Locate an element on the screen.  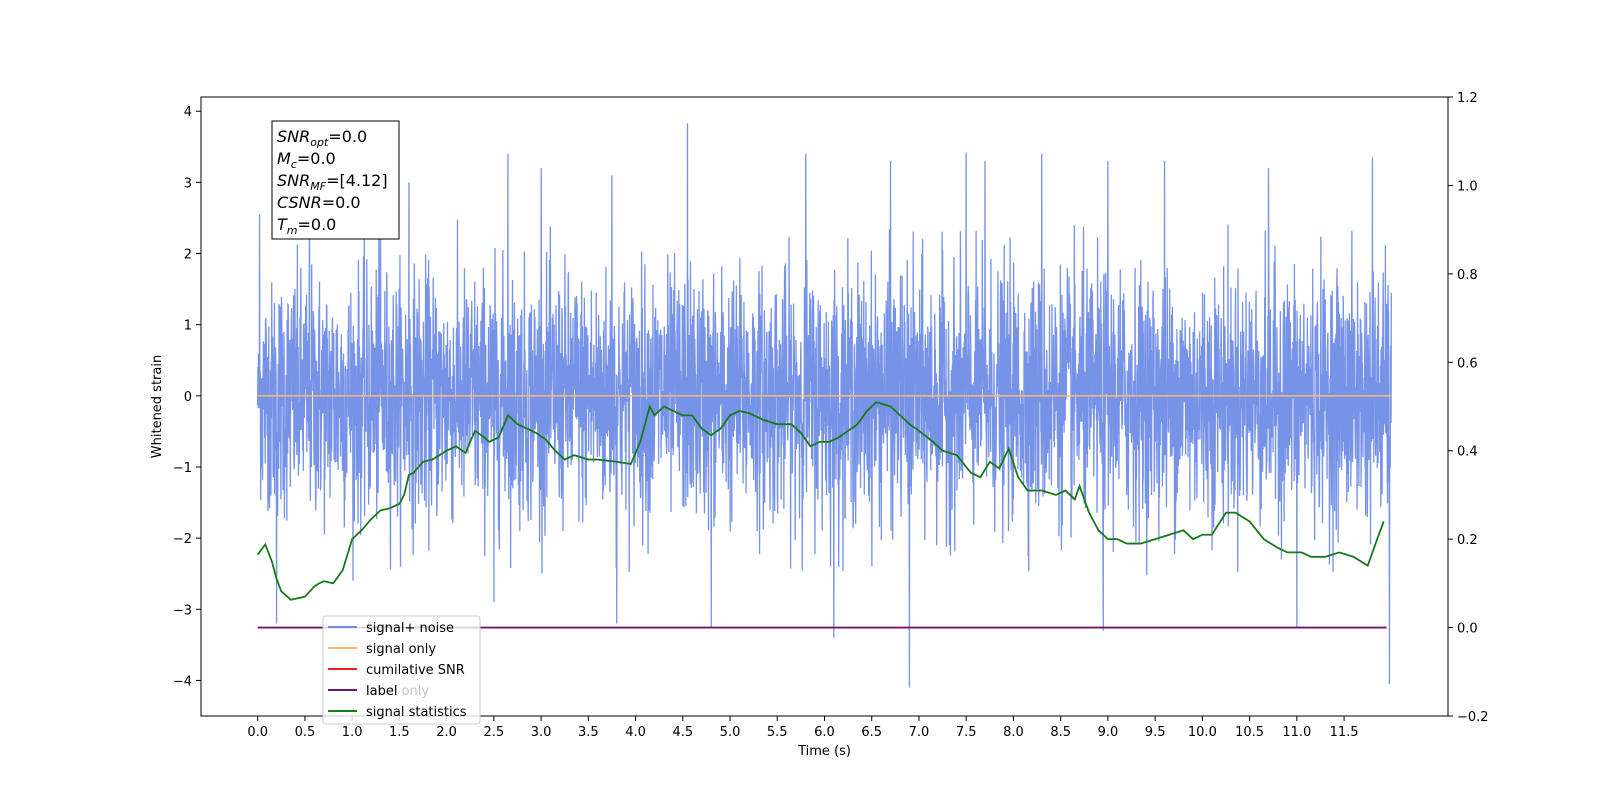
y2-tick-label: 0.6 is located at coordinates (1467, 363).